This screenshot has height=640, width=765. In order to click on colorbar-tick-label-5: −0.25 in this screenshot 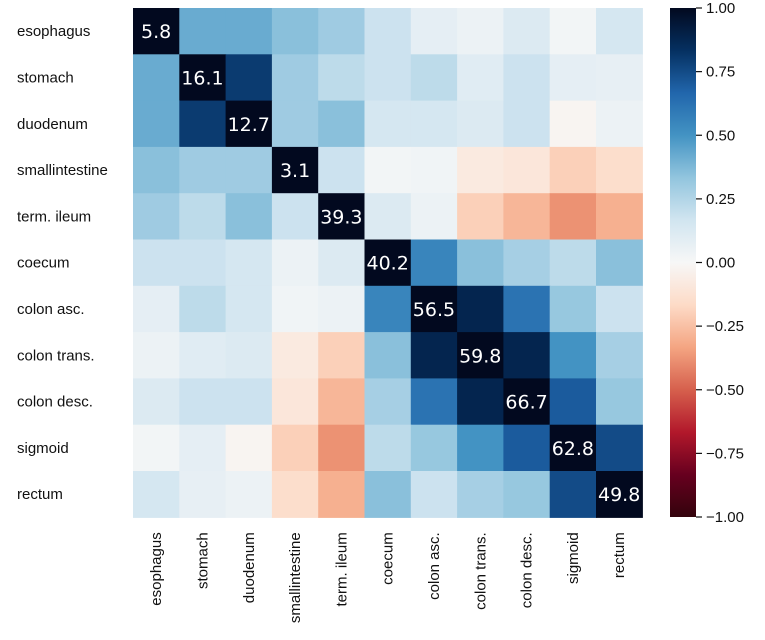, I will do `click(725, 326)`.